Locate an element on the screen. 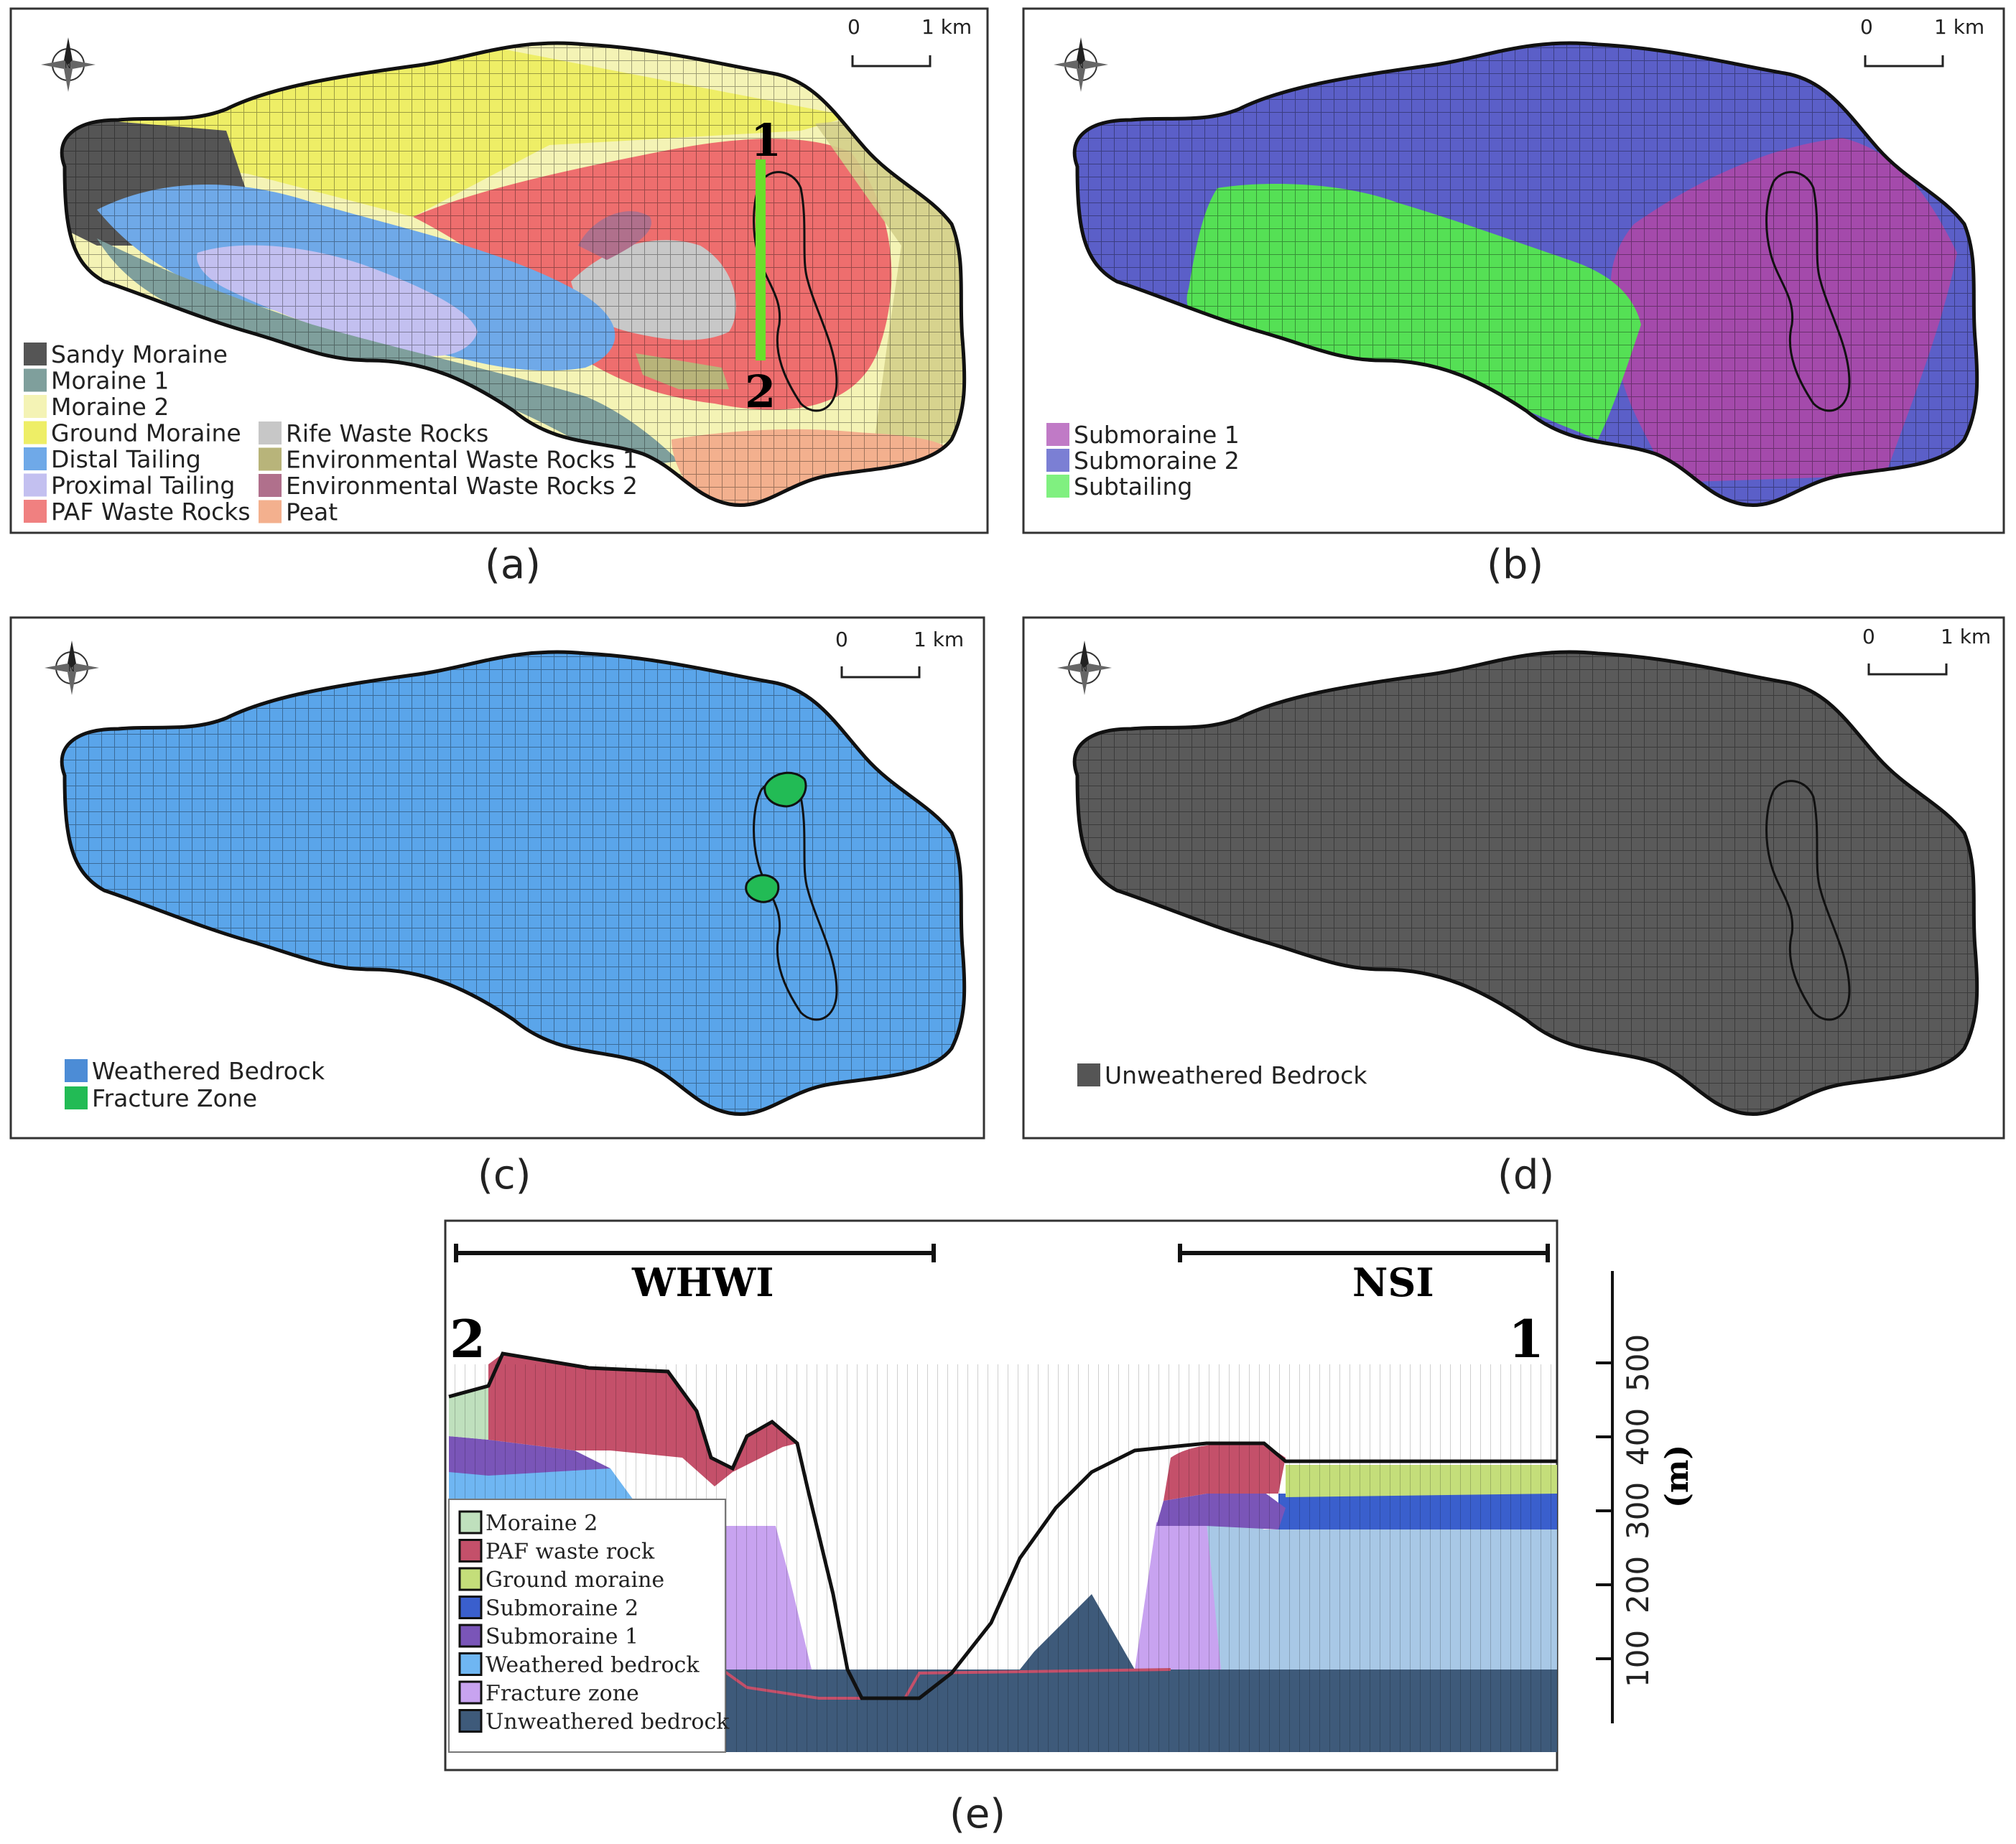 This screenshot has width=2016, height=1844. legend: Unweathered Bedrock is located at coordinates (1222, 1075).